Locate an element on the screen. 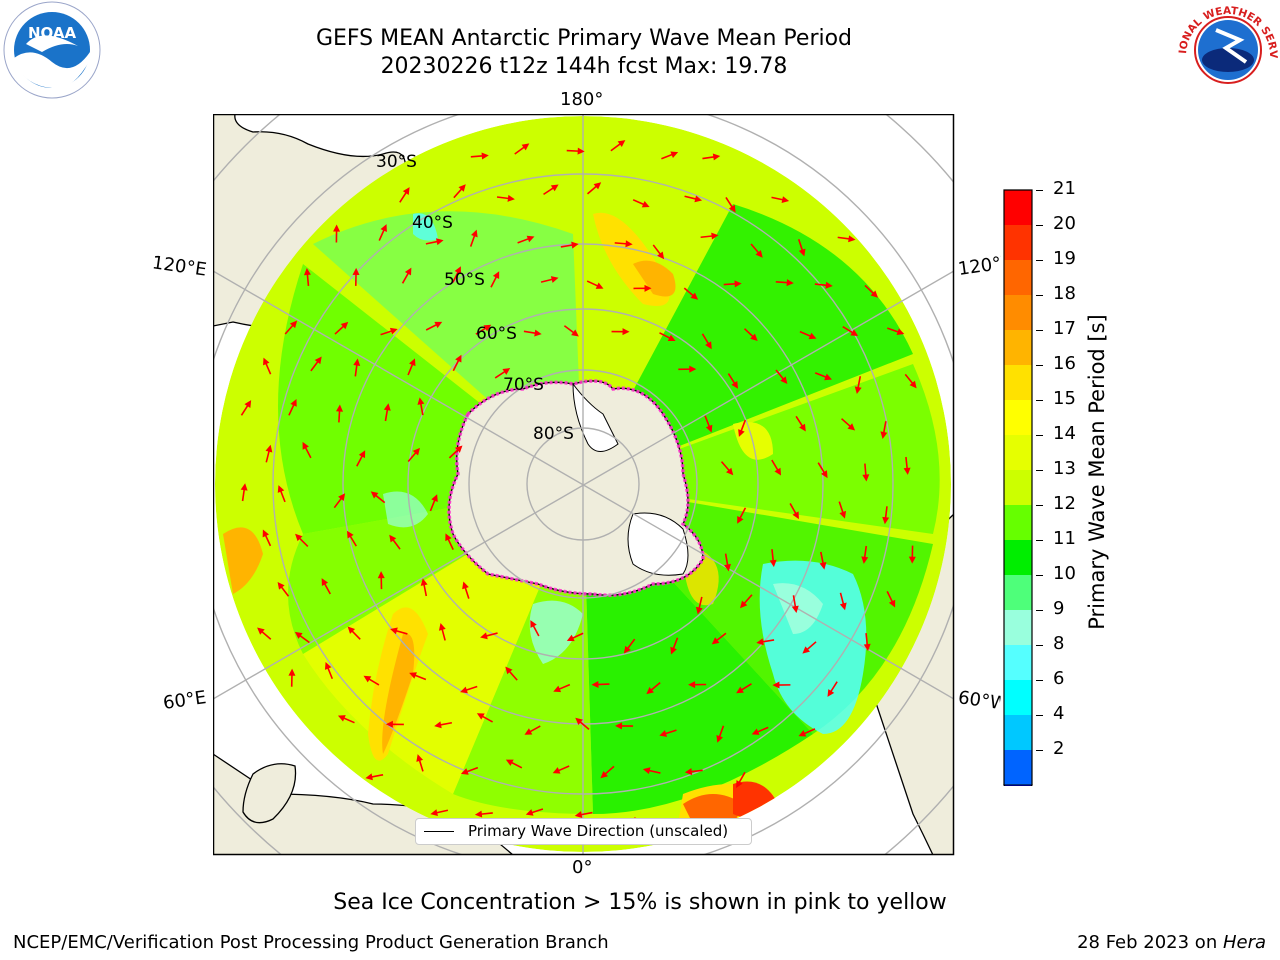 Image resolution: width=1280 pixels, height=960 pixels. legend-label: Primary Wave Direction (unscaled) is located at coordinates (598, 831).